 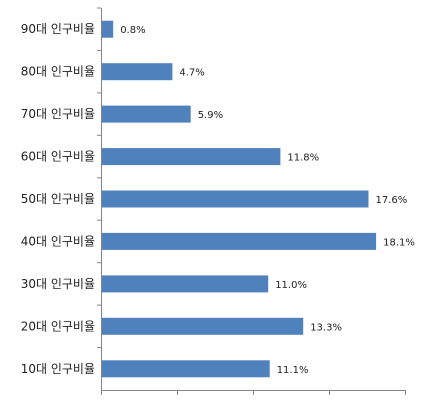 What do you see at coordinates (392, 200) in the screenshot?
I see `value-label: 17.6%` at bounding box center [392, 200].